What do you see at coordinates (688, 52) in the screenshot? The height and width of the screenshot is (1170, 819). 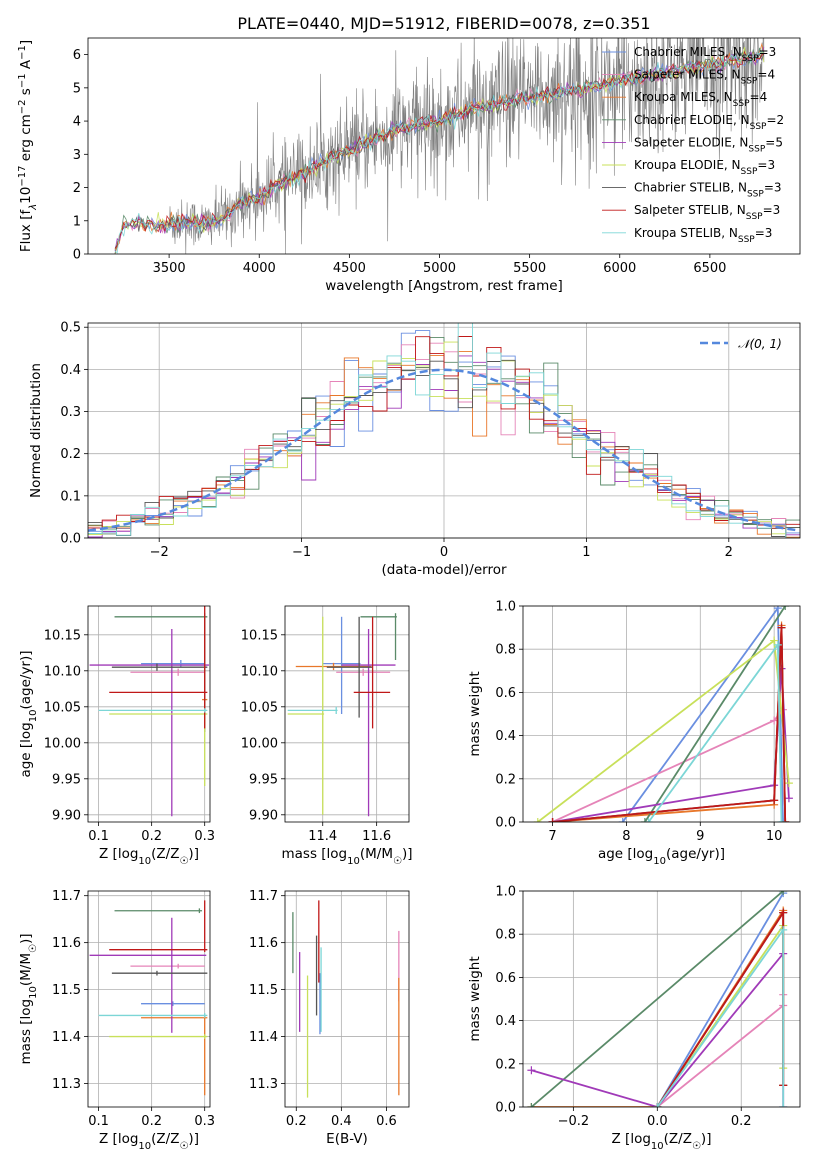 I see `legend-text: Chabrier MILES, N` at bounding box center [688, 52].